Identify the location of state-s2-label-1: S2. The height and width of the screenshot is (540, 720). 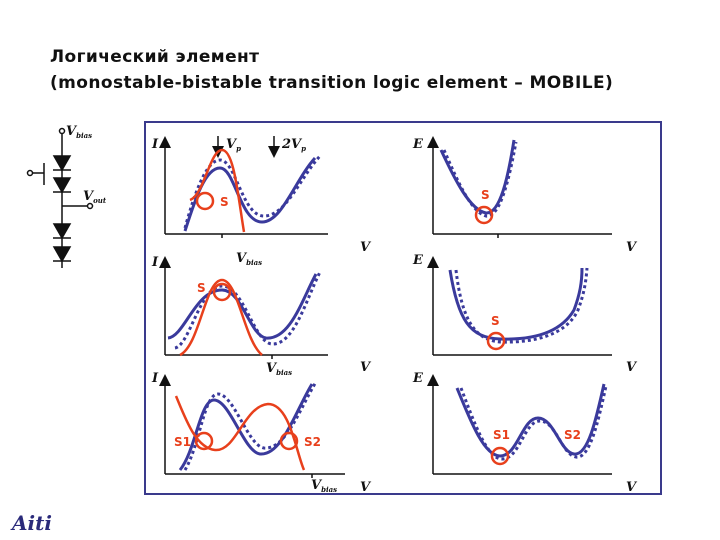
(312, 442).